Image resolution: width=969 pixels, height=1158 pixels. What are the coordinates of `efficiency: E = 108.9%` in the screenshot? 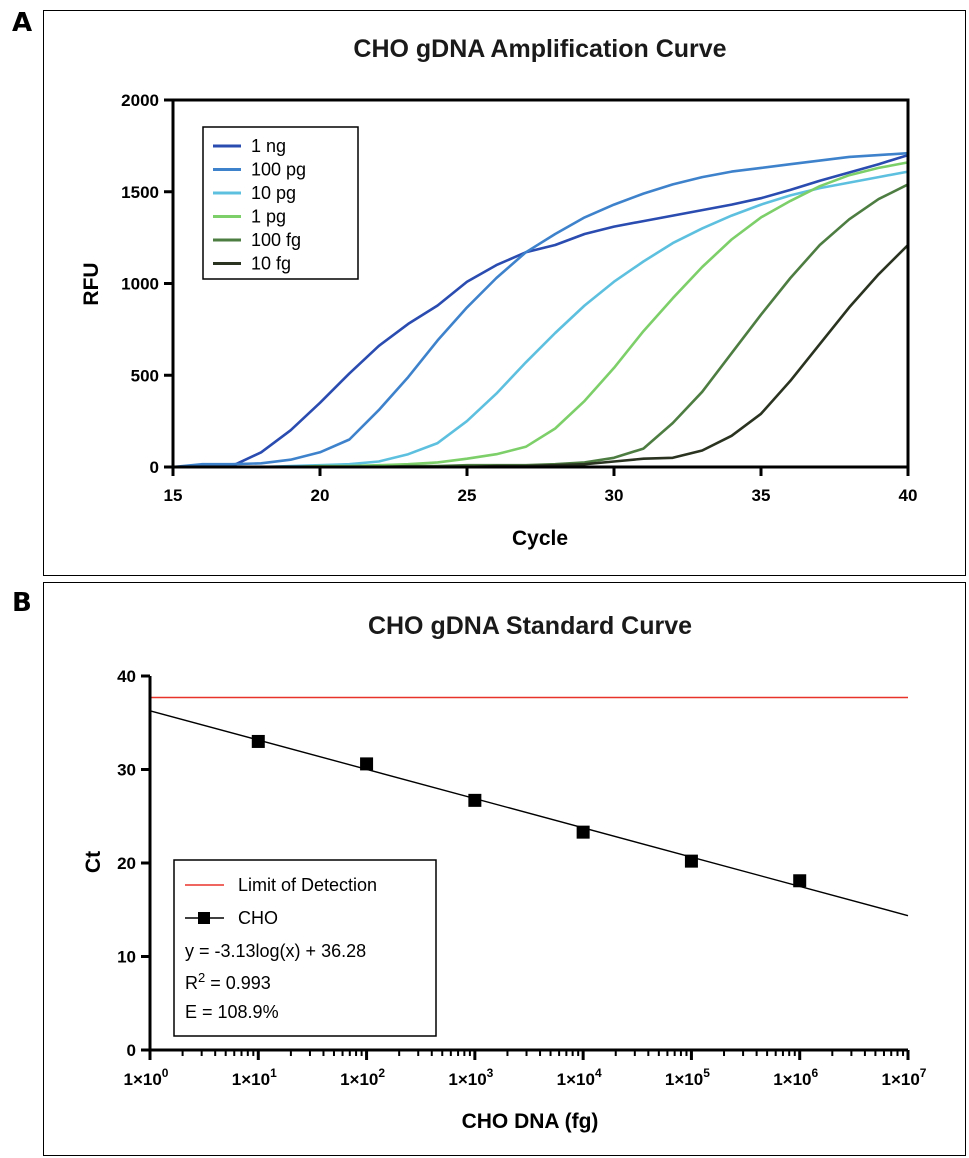 It's located at (232, 1012).